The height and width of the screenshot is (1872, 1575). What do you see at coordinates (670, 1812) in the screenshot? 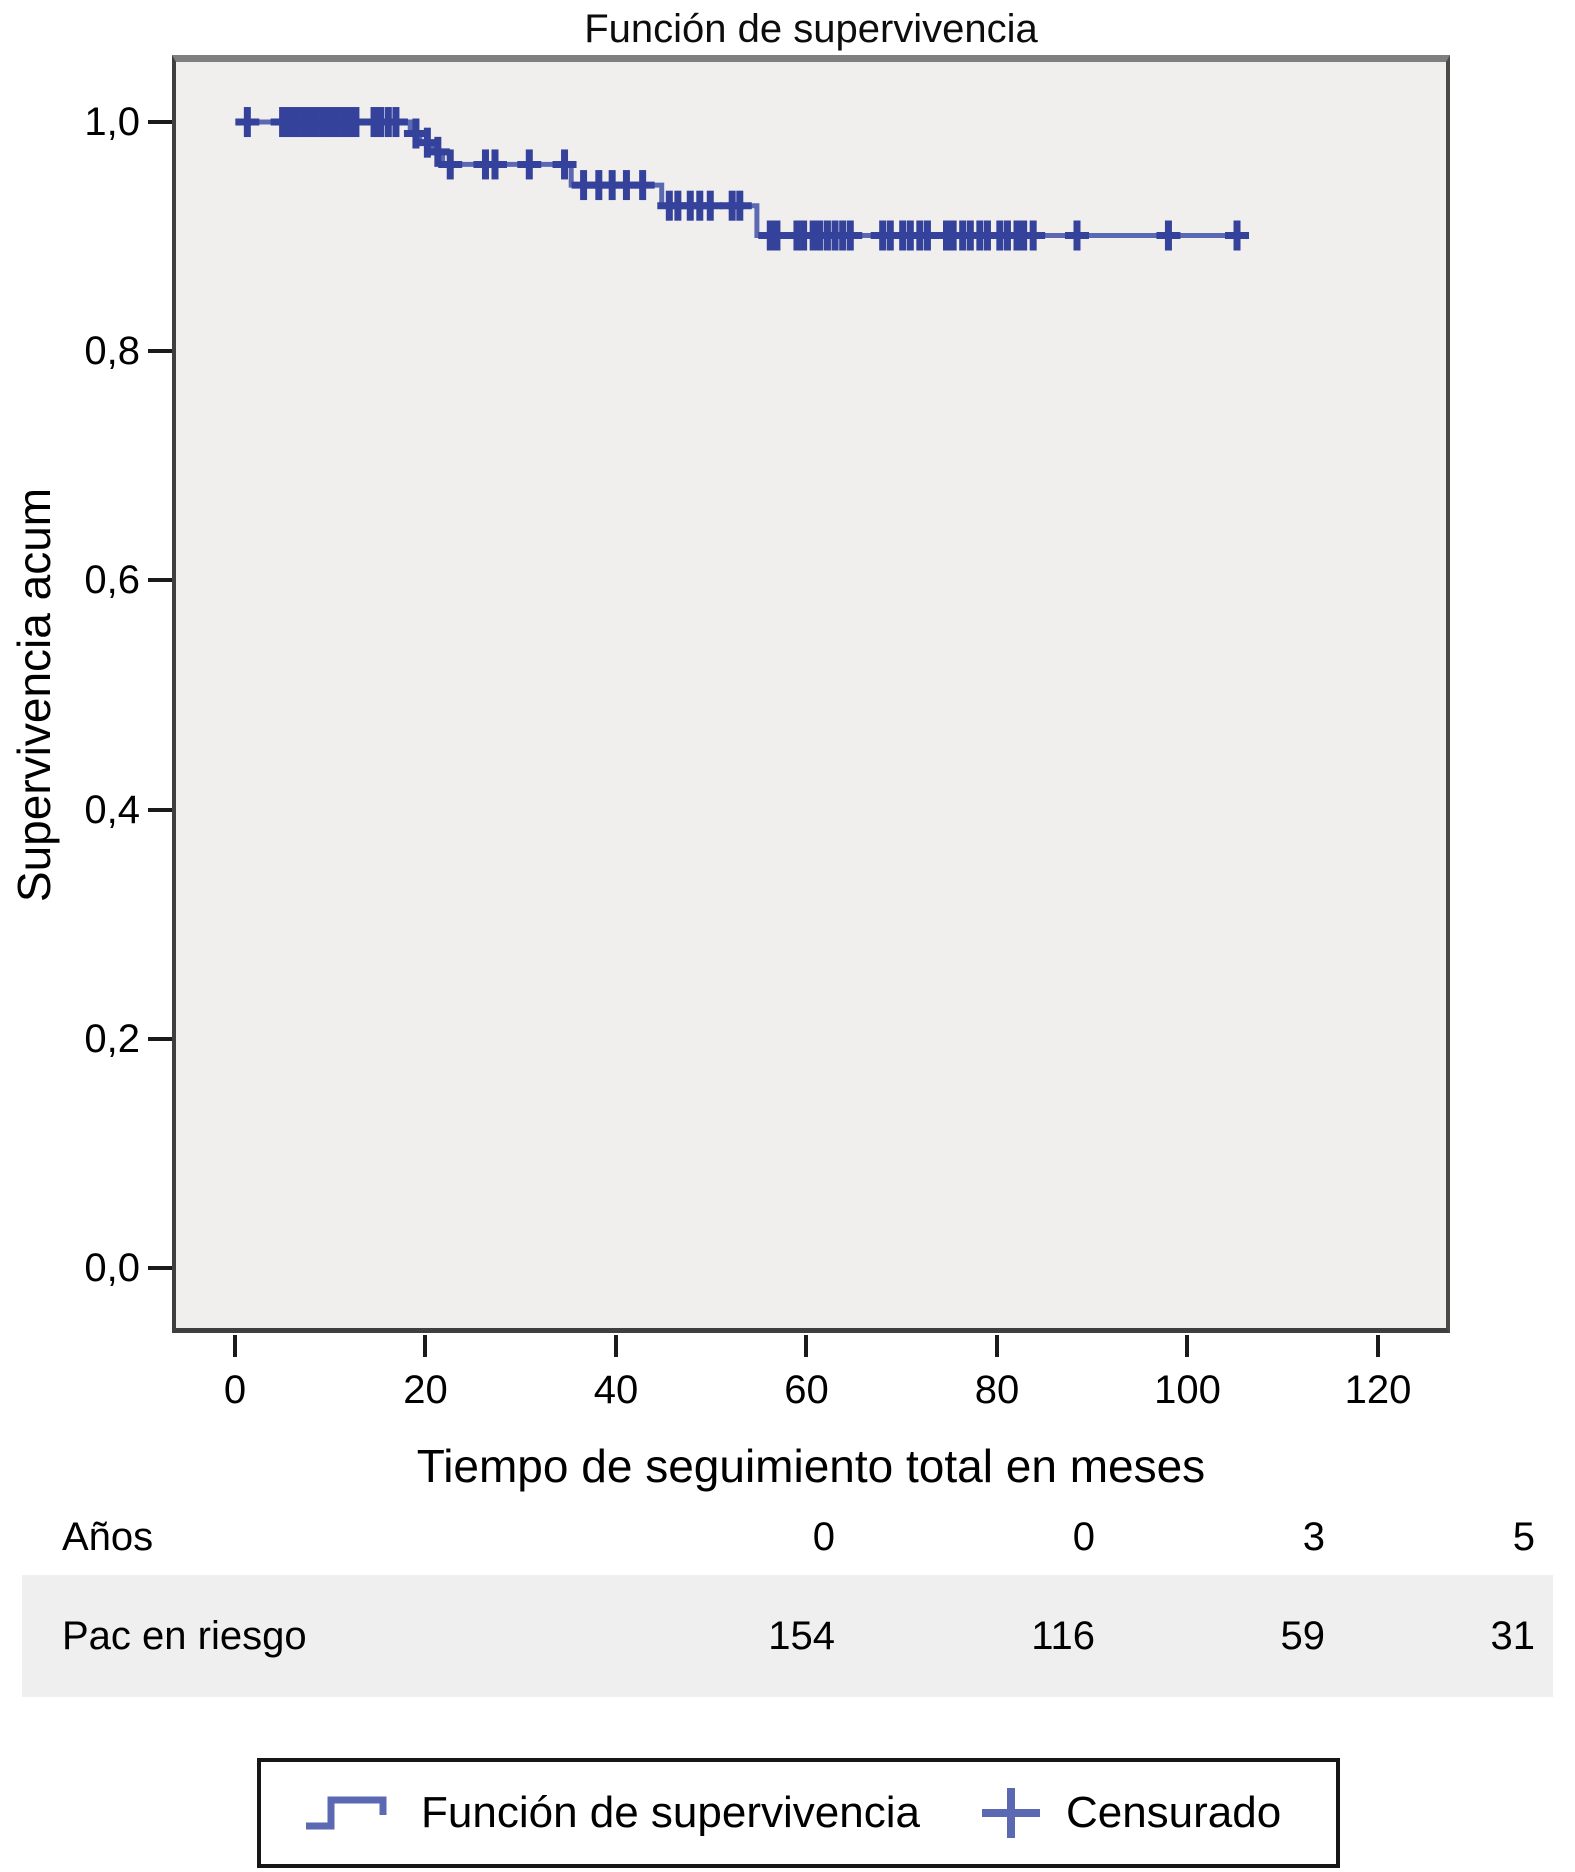
I see `legend-label-survival: Función de supervivencia` at bounding box center [670, 1812].